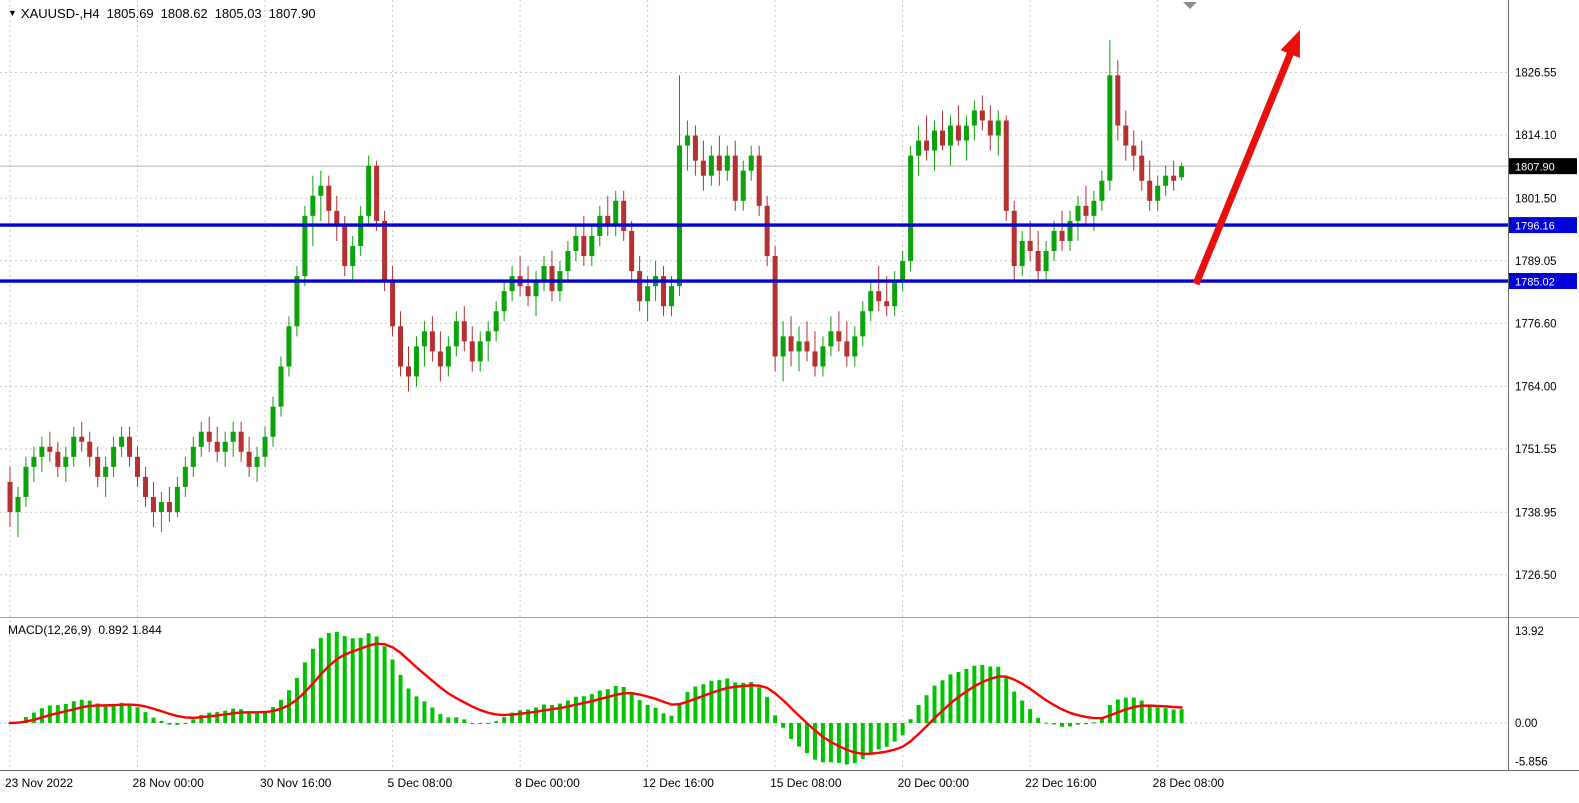  Describe the element at coordinates (39, 783) in the screenshot. I see `time-axis-label: 23 Nov 2022` at that location.